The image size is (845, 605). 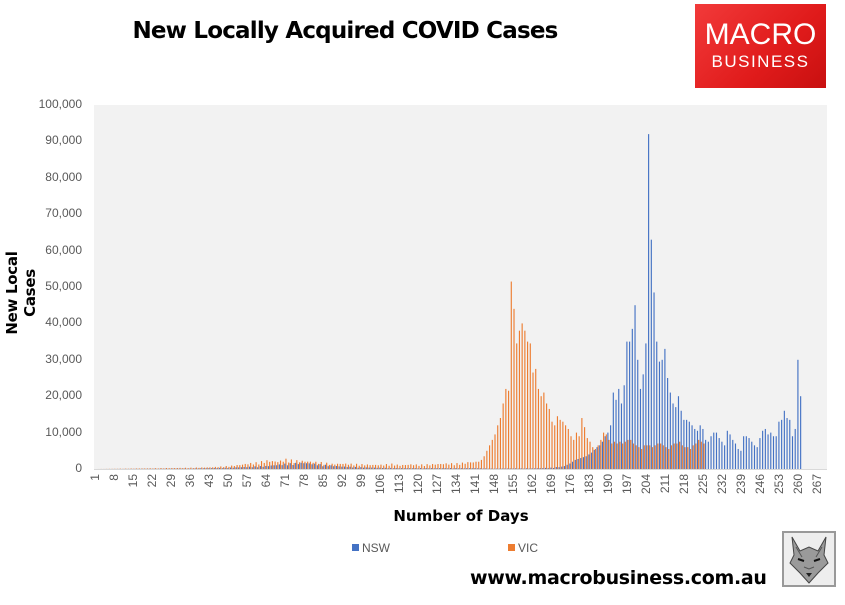 I want to click on x-tick-label: 134, so click(x=456, y=484).